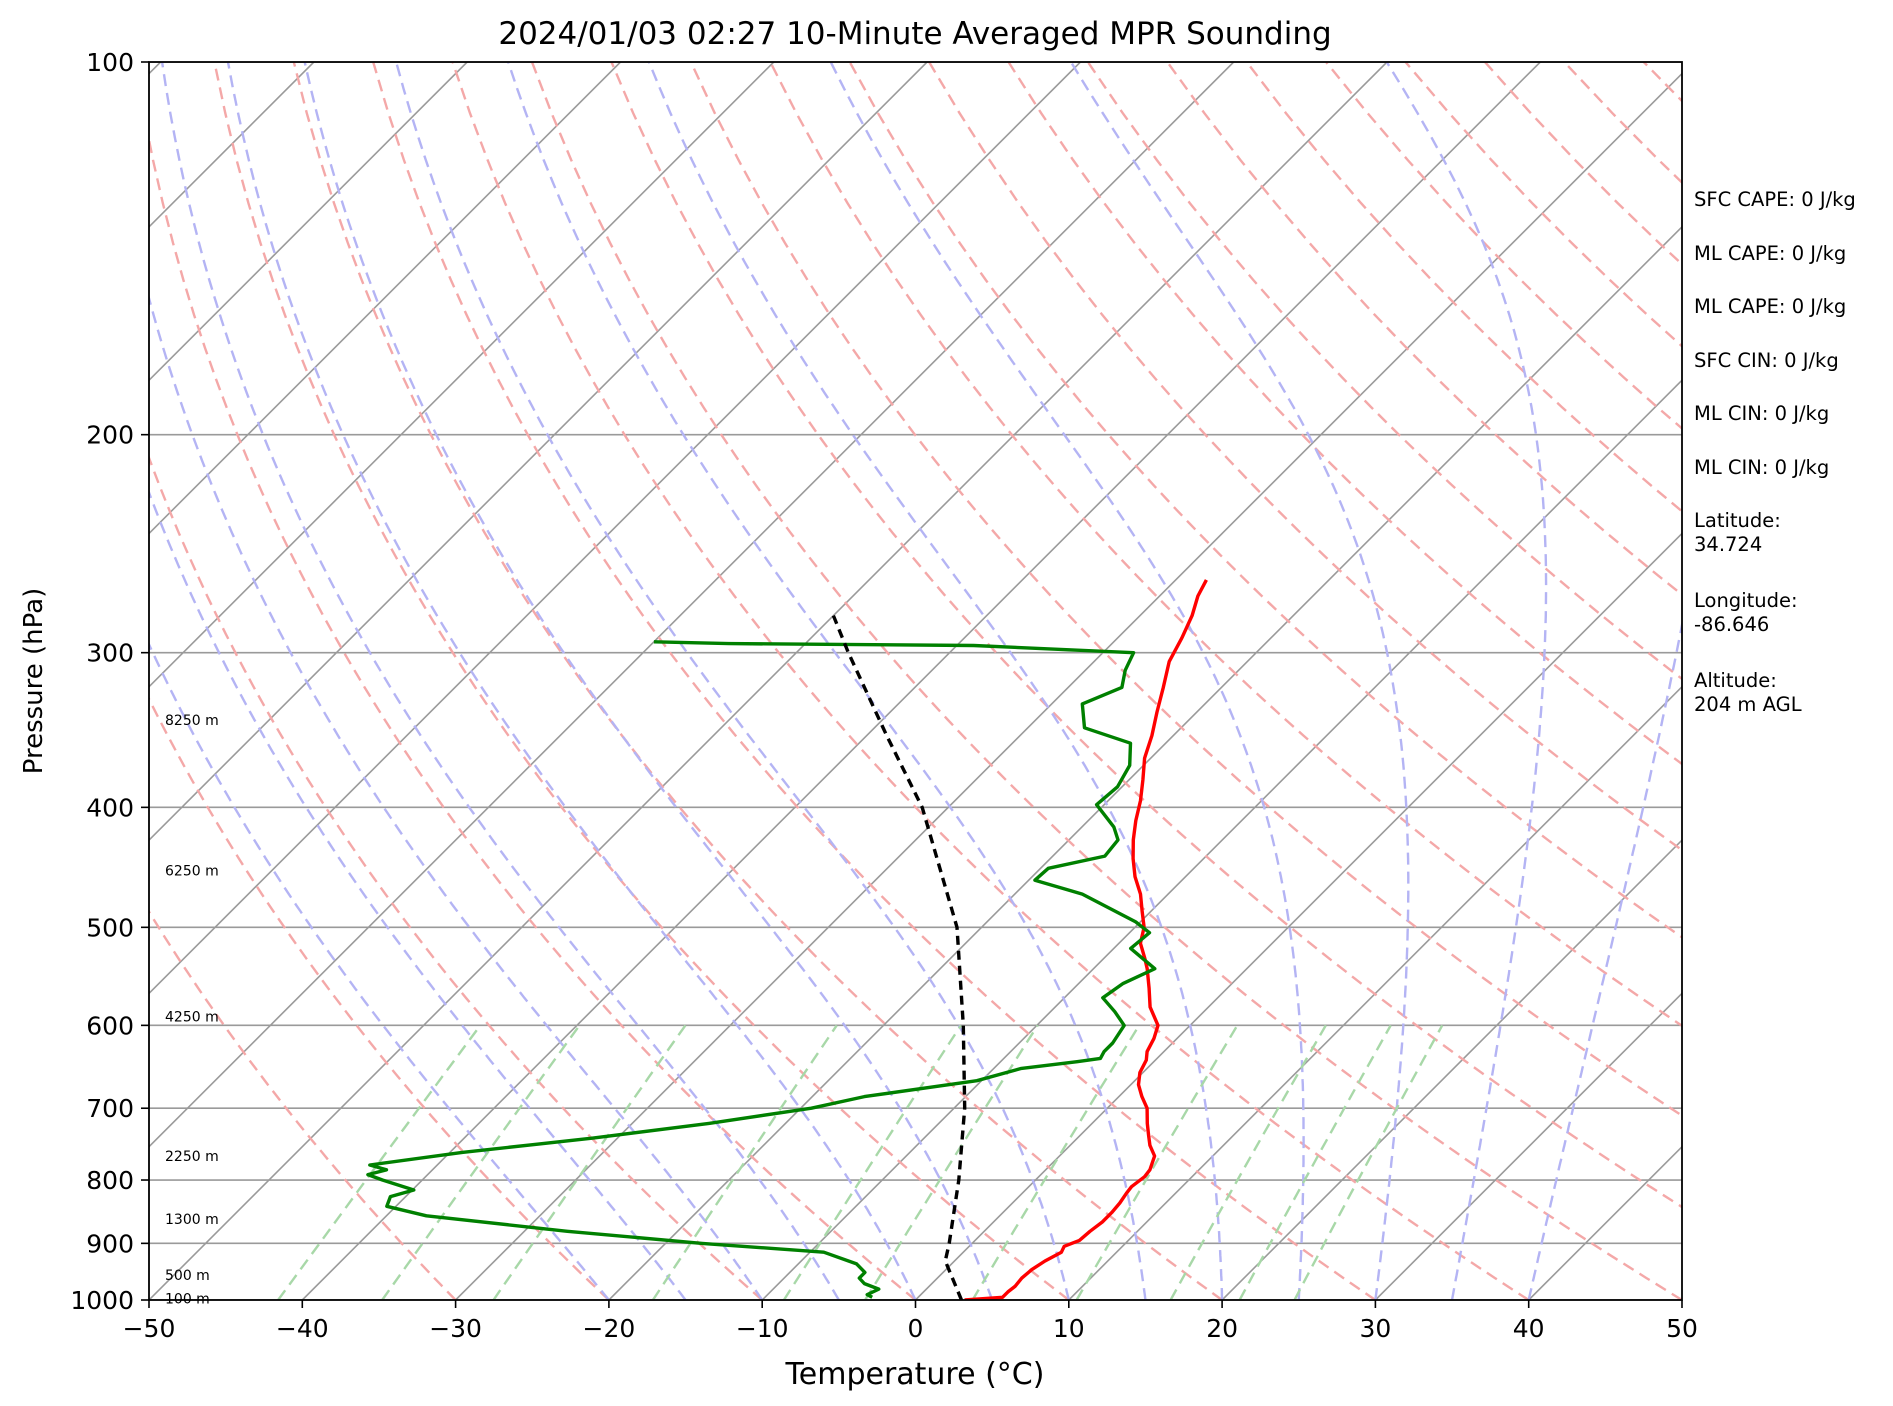  I want to click on y-tick-label: 200, so click(110, 435).